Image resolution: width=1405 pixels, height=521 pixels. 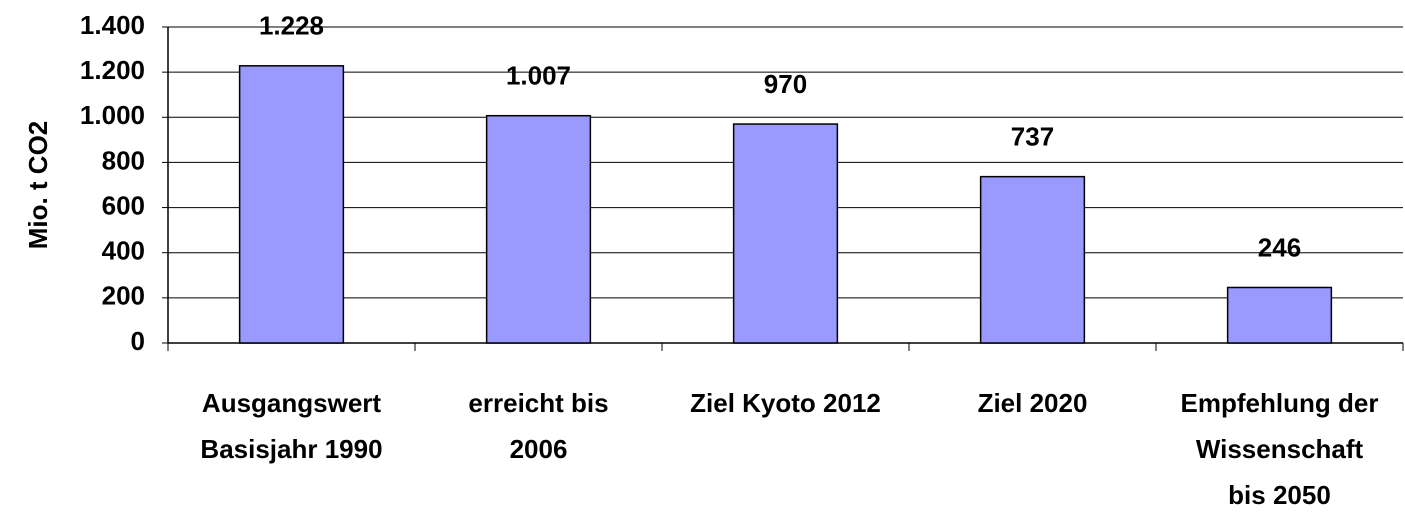 What do you see at coordinates (538, 76) in the screenshot?
I see `value-label: 1.007` at bounding box center [538, 76].